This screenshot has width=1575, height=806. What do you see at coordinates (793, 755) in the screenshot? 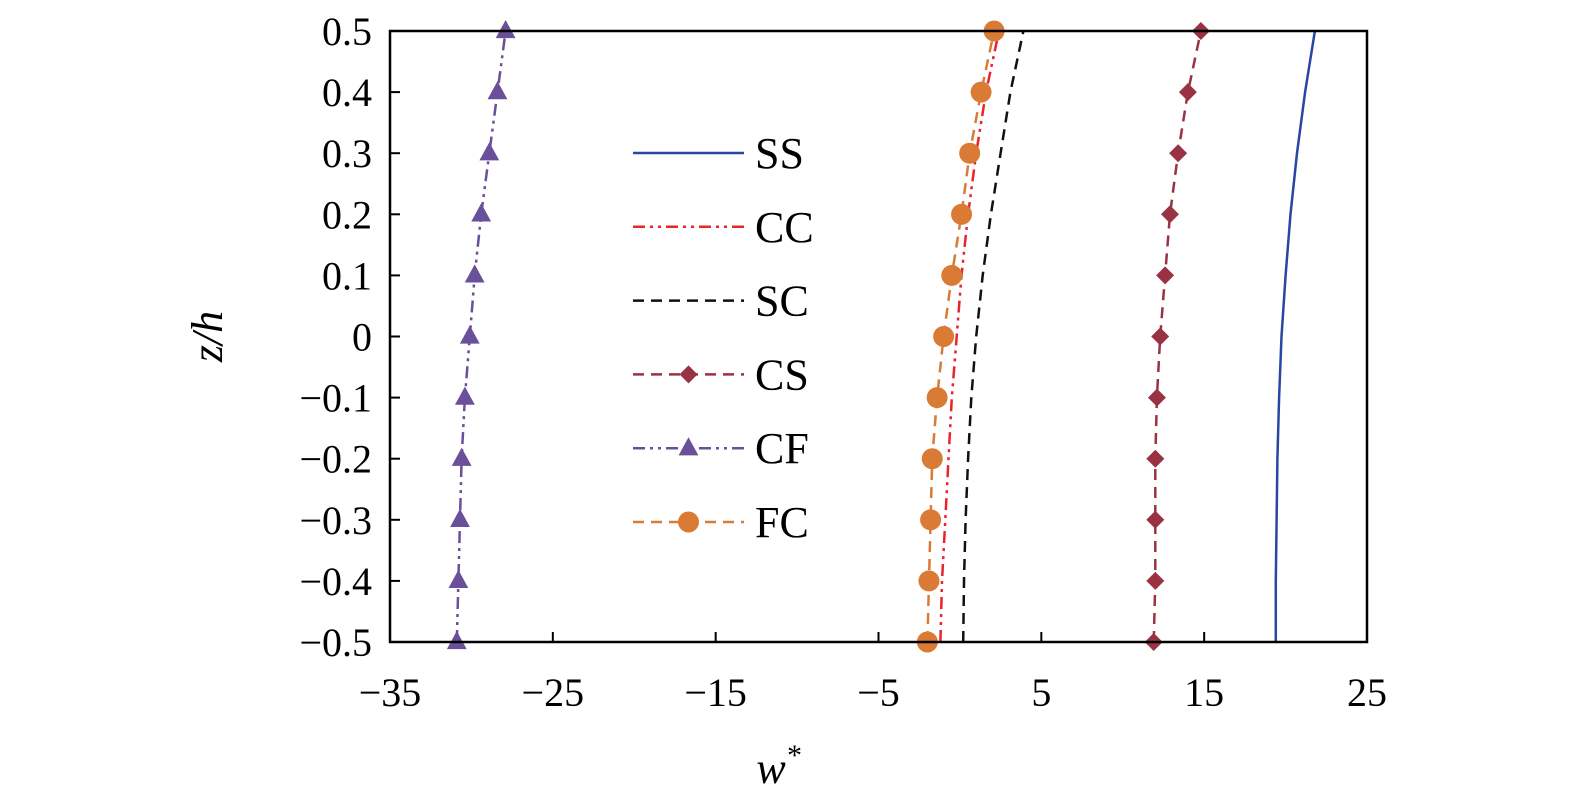
I see `x-axis-title-sup: *` at bounding box center [793, 755].